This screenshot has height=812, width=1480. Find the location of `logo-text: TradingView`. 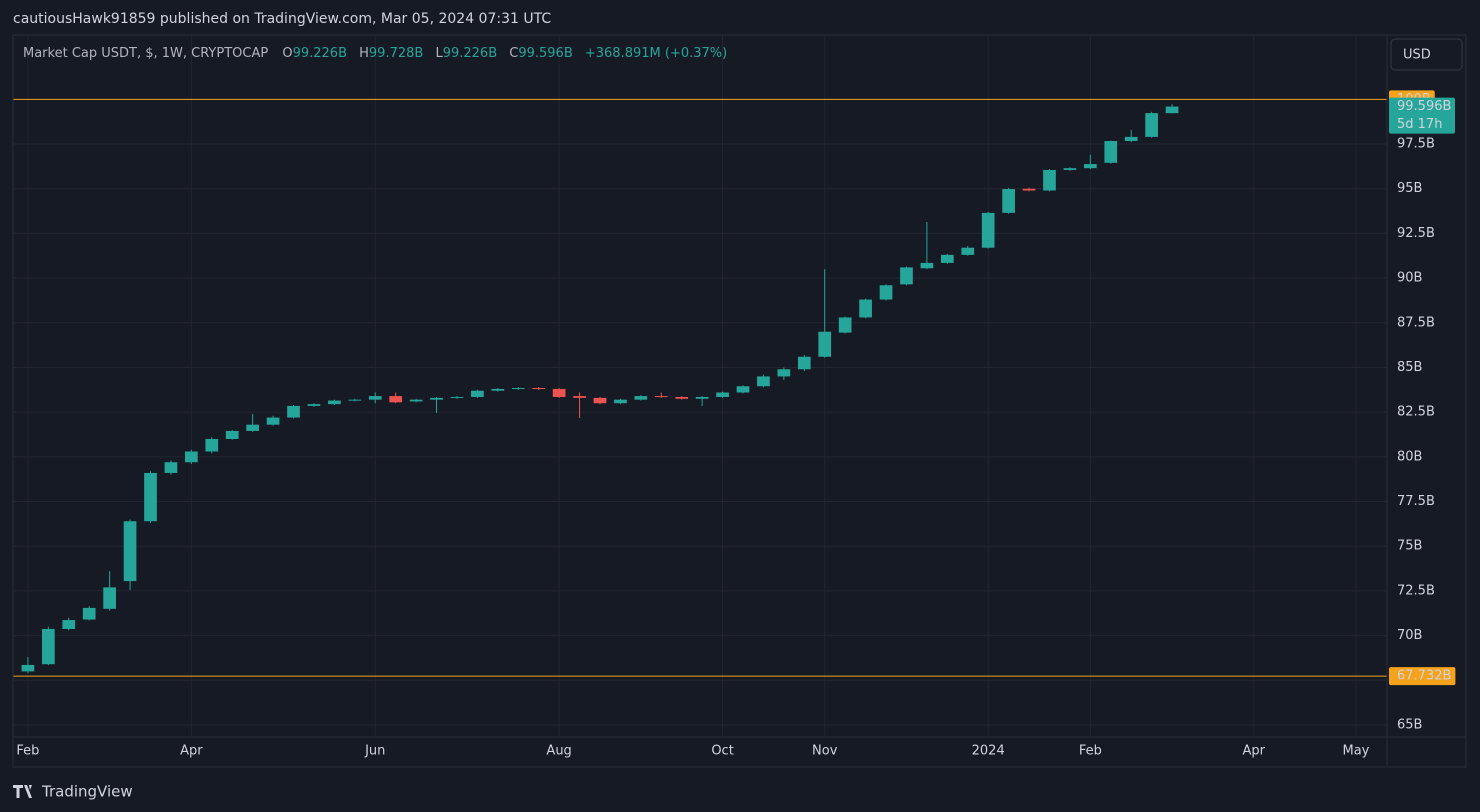

logo-text: TradingView is located at coordinates (87, 792).